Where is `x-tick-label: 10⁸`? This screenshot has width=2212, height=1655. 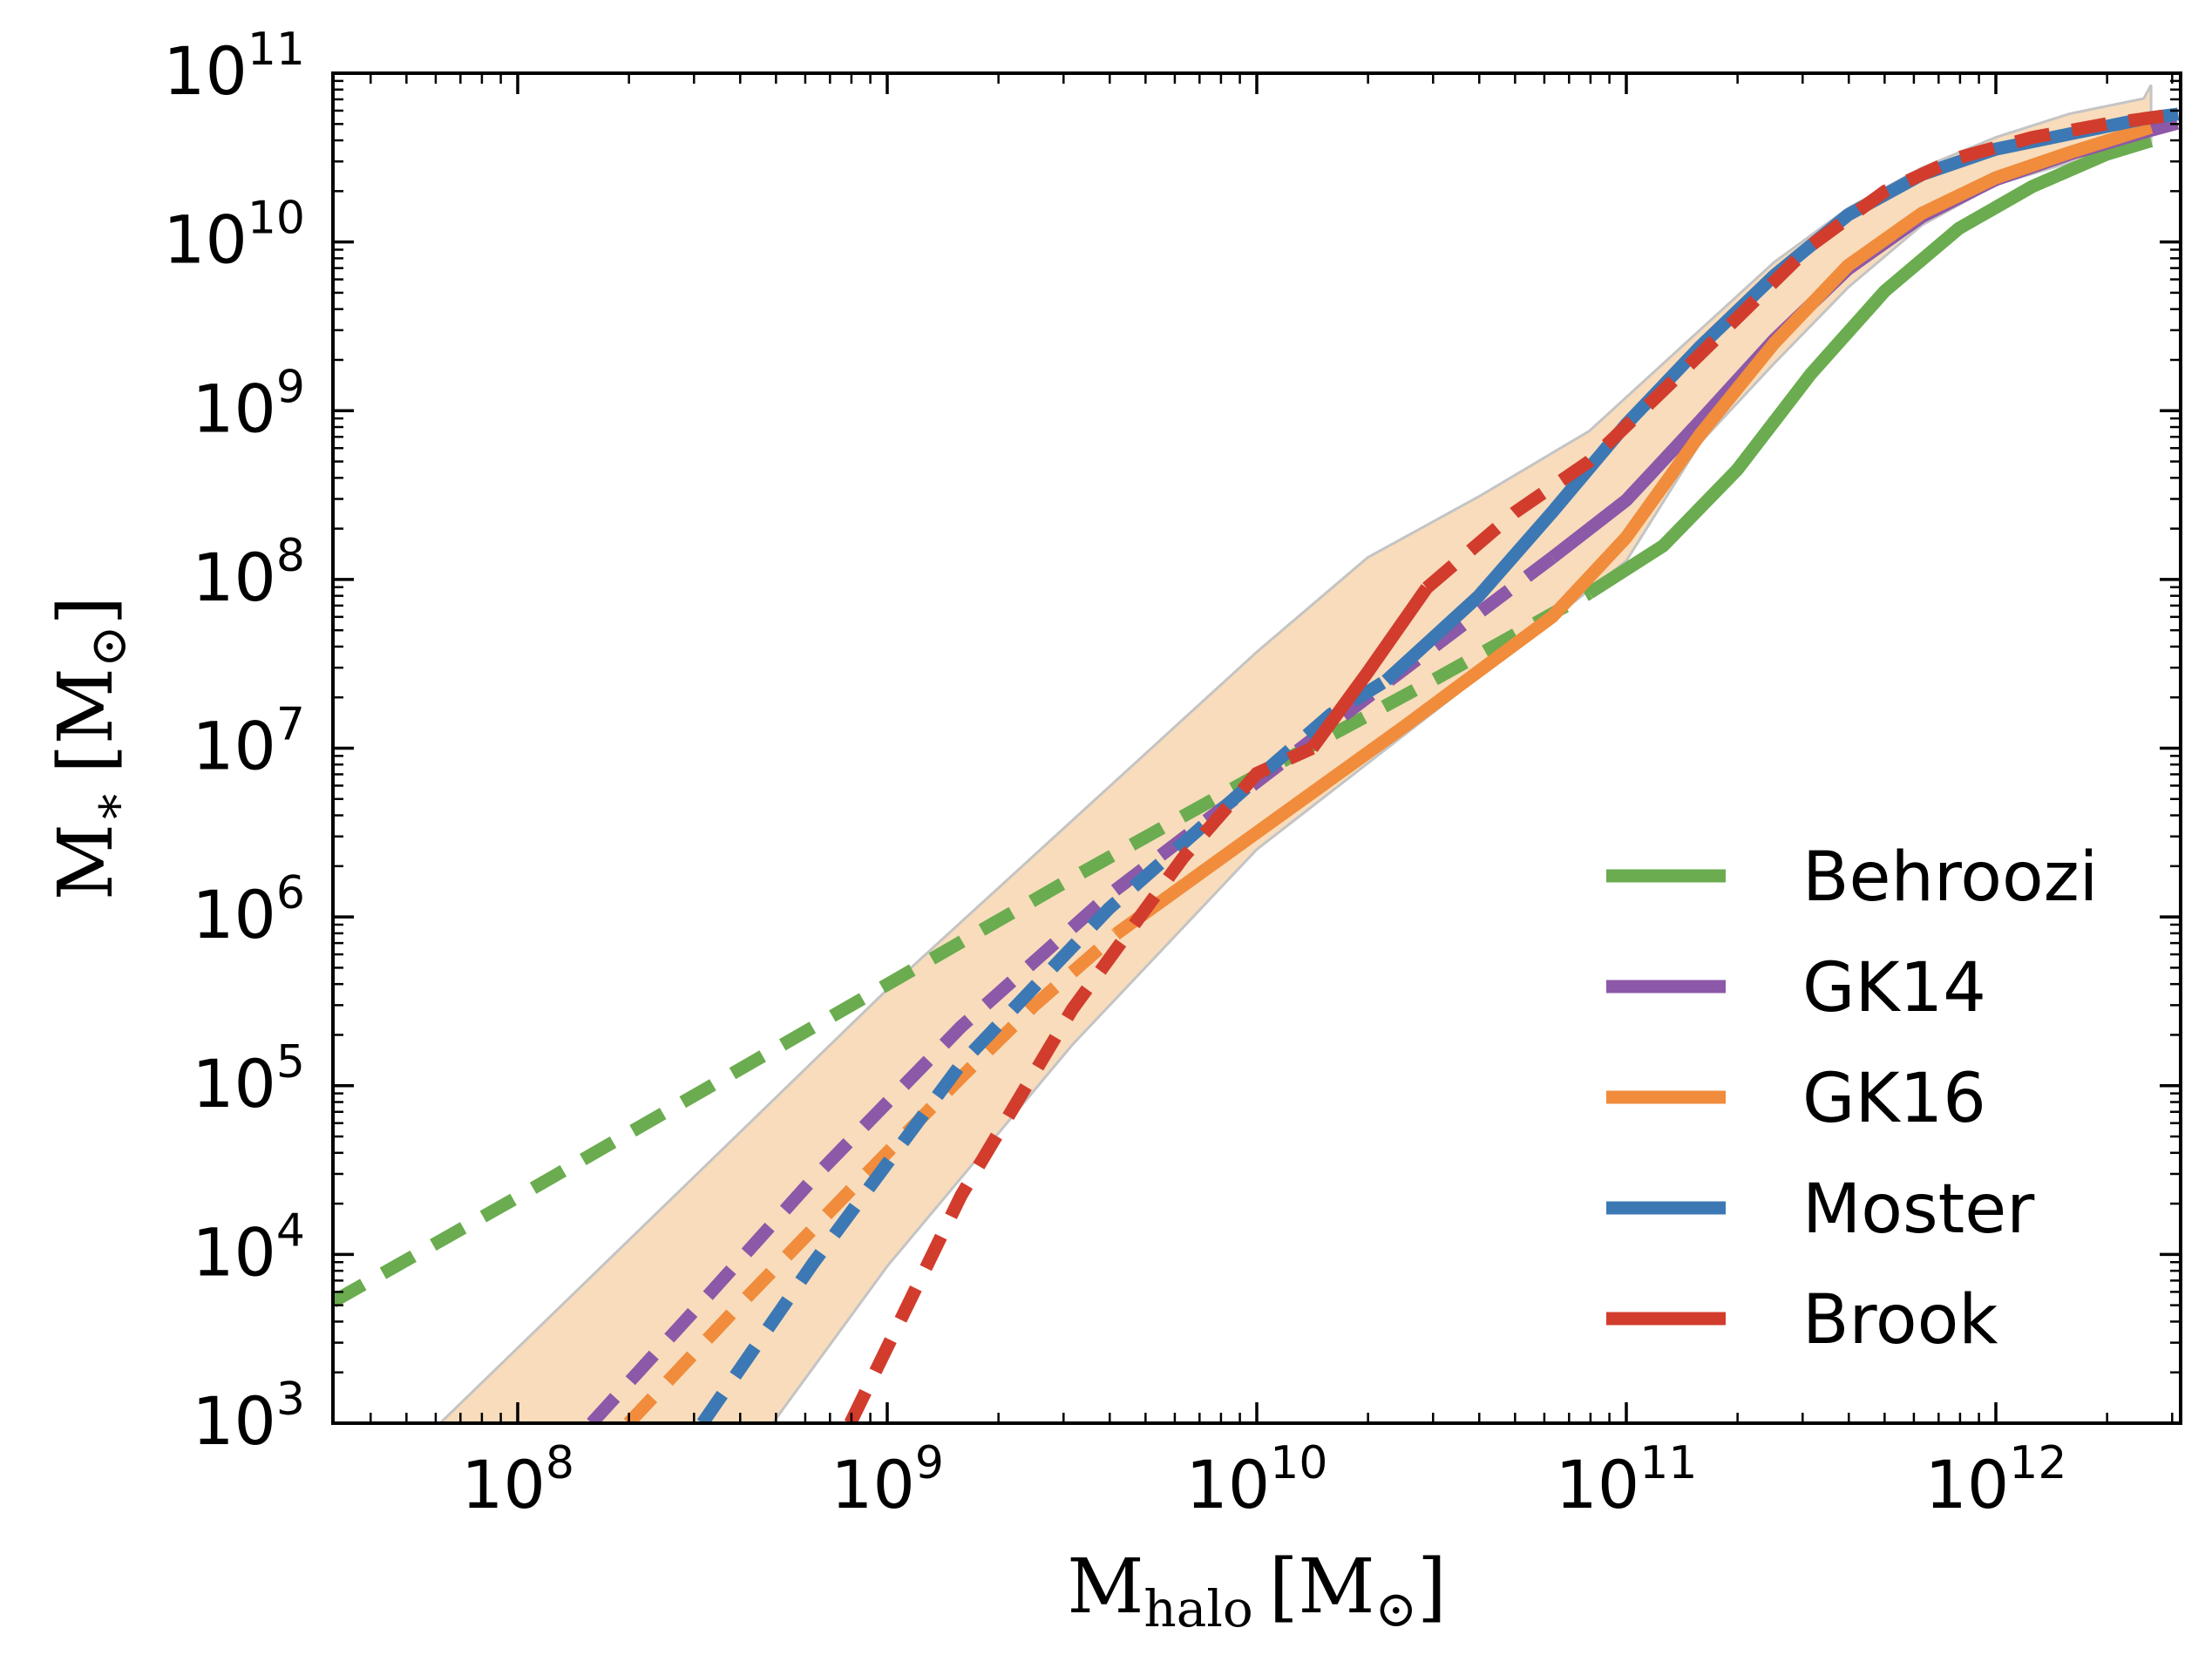 x-tick-label: 10⁸ is located at coordinates (517, 1480).